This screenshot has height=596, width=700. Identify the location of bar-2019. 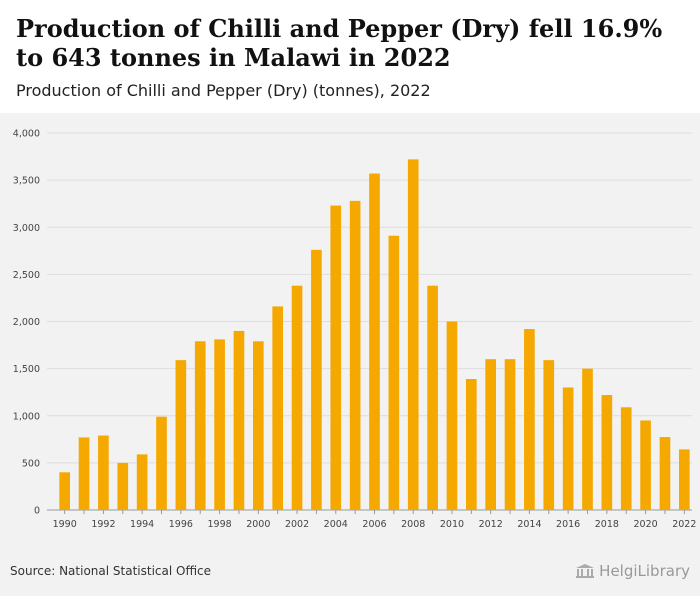
(626, 458).